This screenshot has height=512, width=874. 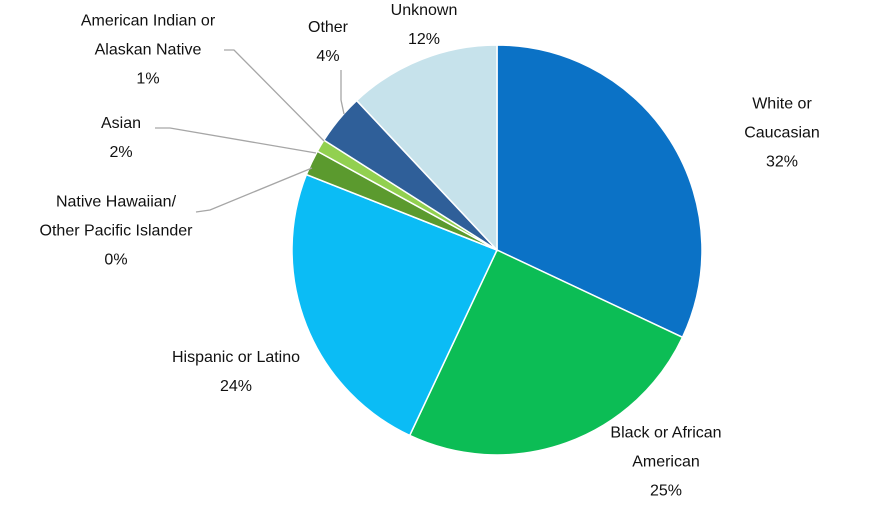 I want to click on category-label: Unknown, so click(x=424, y=10).